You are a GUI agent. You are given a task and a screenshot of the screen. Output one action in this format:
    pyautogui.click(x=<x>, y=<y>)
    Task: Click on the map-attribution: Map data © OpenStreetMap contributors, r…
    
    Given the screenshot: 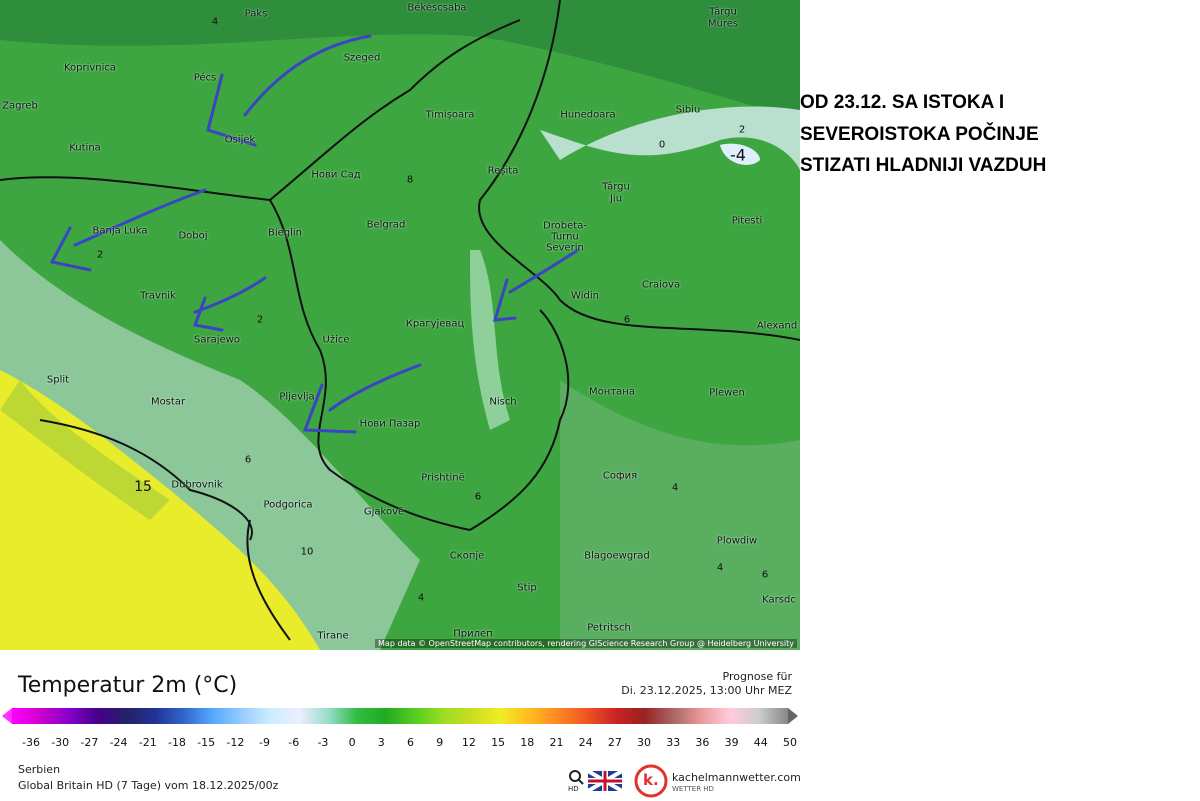 What is the action you would take?
    pyautogui.click(x=586, y=643)
    